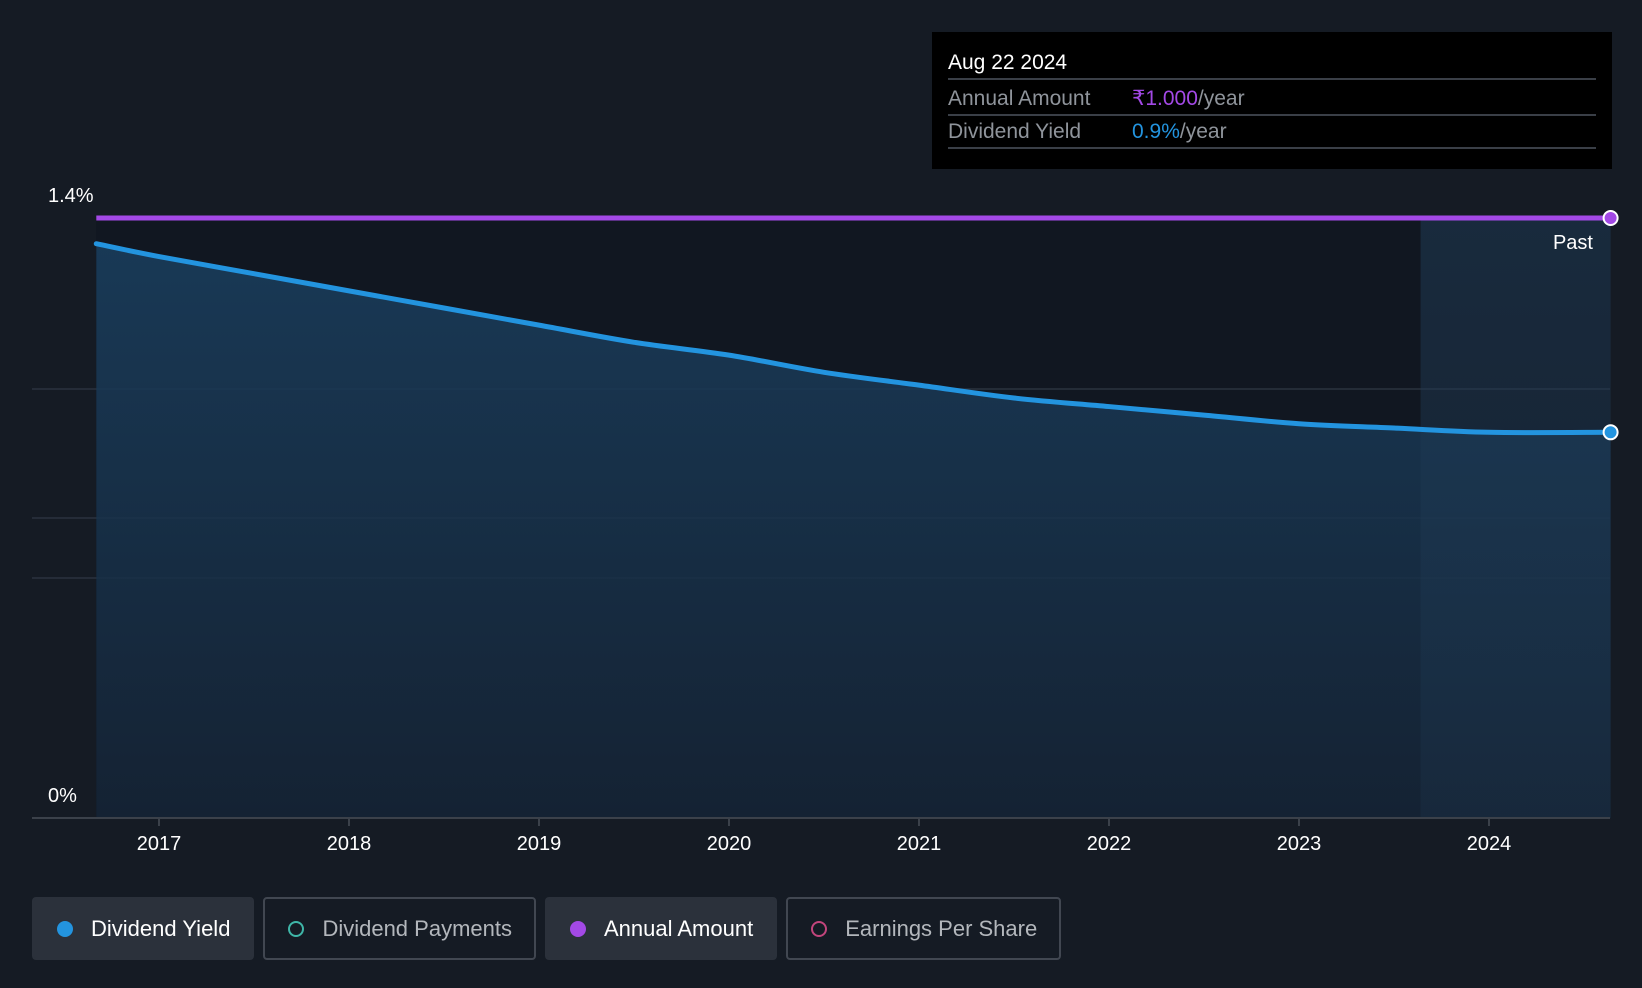 The width and height of the screenshot is (1642, 988). What do you see at coordinates (1165, 98) in the screenshot?
I see `tooltip-value: ₹1.000` at bounding box center [1165, 98].